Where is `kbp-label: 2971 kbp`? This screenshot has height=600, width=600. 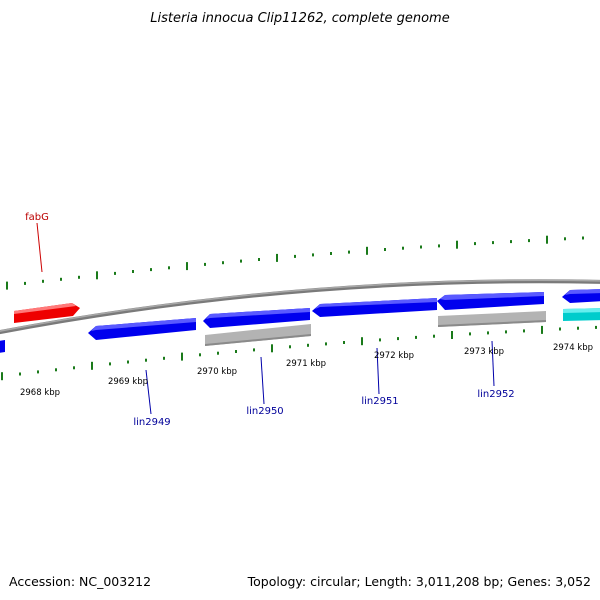
kbp-label: 2971 kbp is located at coordinates (306, 364).